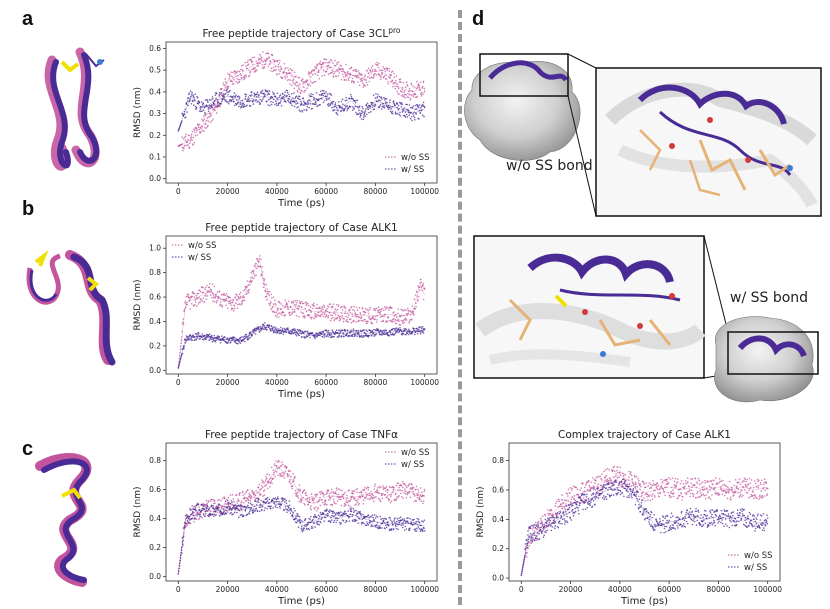  Describe the element at coordinates (277, 382) in the screenshot. I see `x-tick-label: 40000` at that location.